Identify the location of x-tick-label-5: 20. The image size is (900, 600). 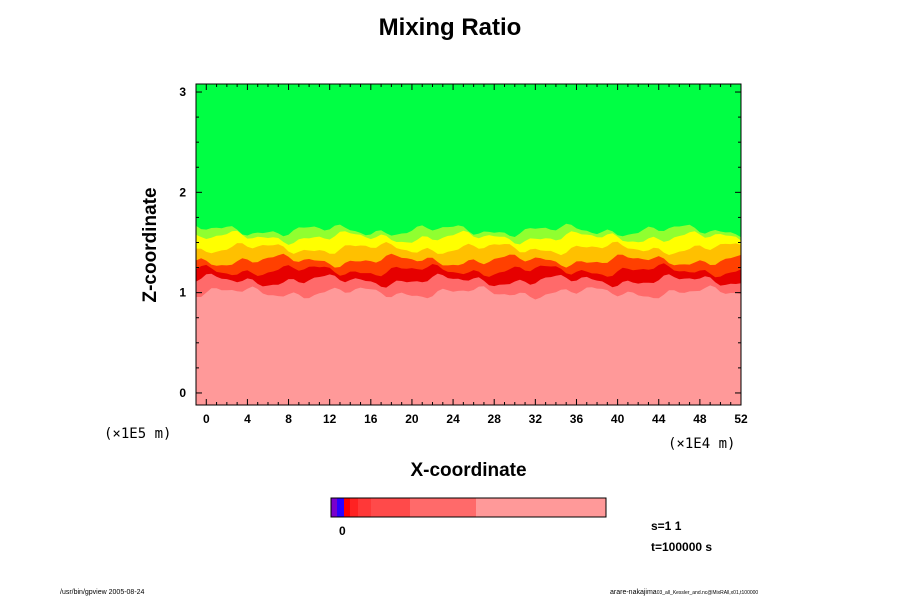
(412, 419).